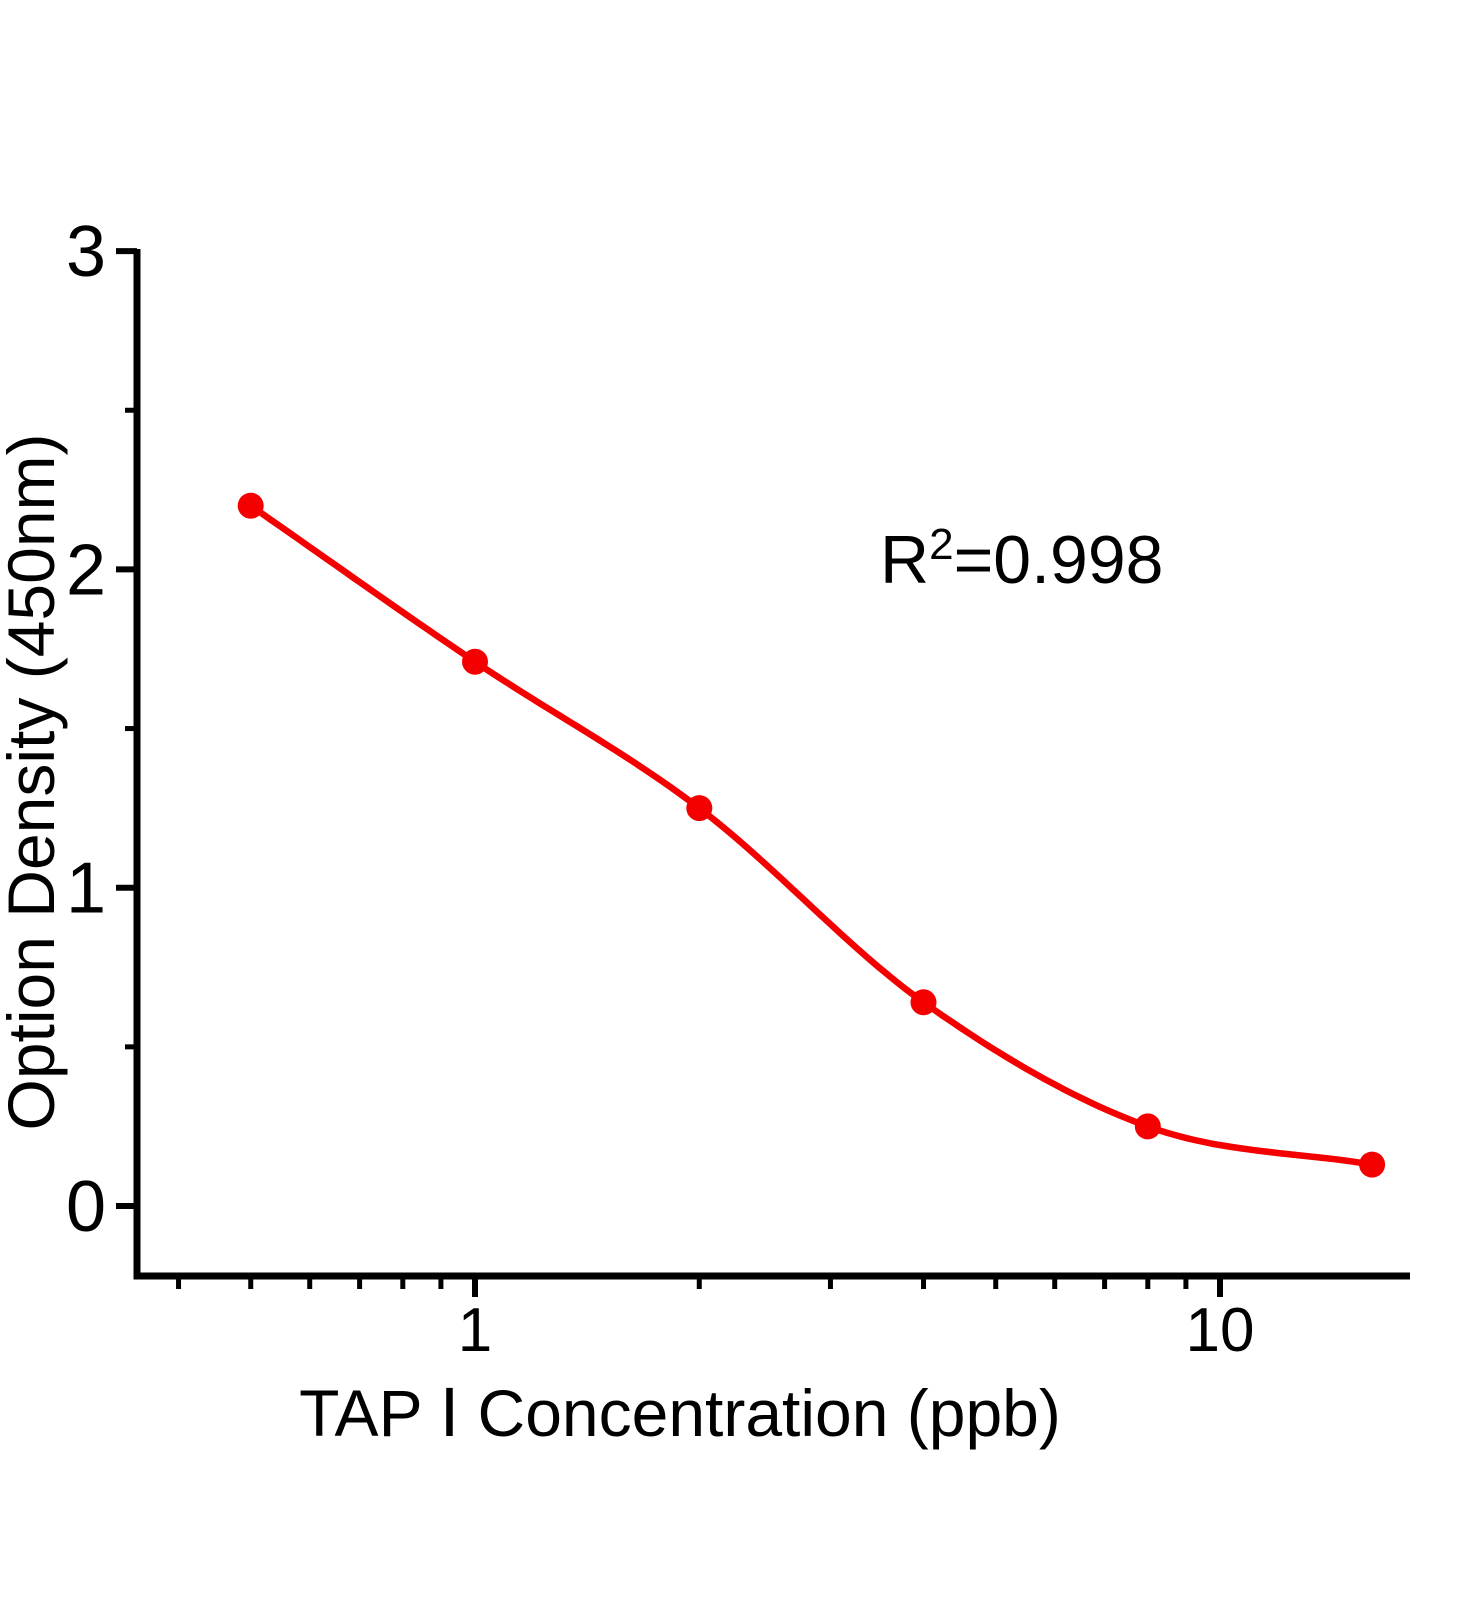  Describe the element at coordinates (1220, 1330) in the screenshot. I see `x-tick-label: 10` at that location.